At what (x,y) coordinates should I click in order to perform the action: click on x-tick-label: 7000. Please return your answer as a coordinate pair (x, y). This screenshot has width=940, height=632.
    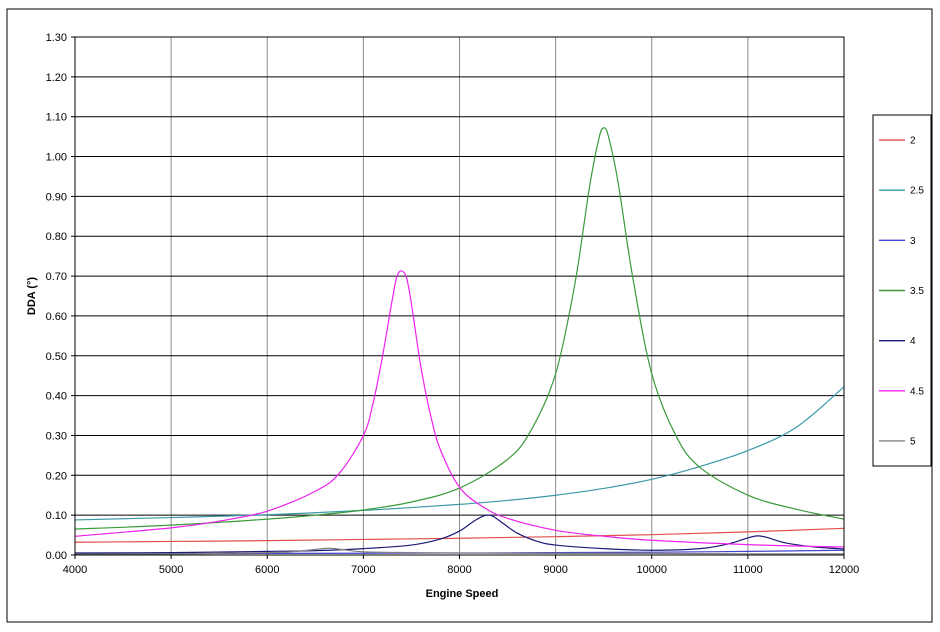
    Looking at the image, I should click on (363, 570).